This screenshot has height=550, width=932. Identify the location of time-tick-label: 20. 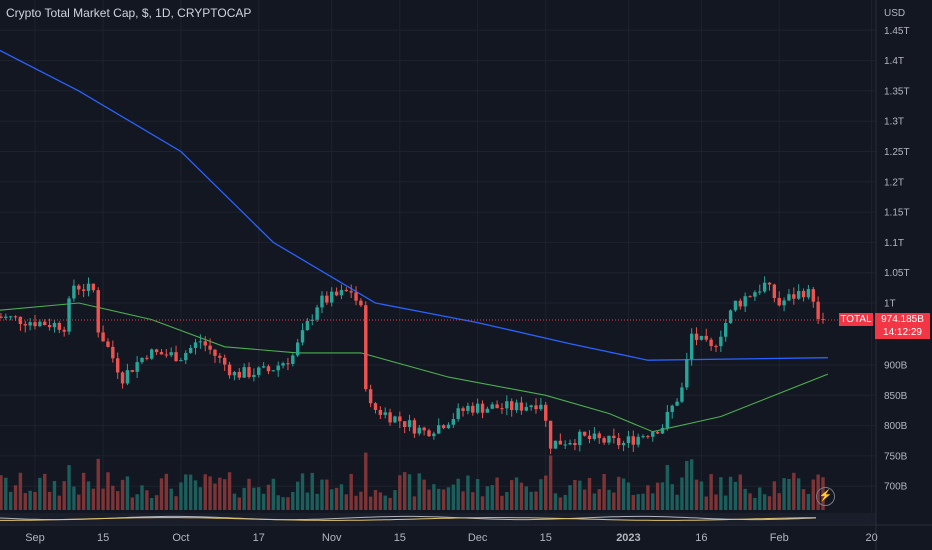
(872, 538).